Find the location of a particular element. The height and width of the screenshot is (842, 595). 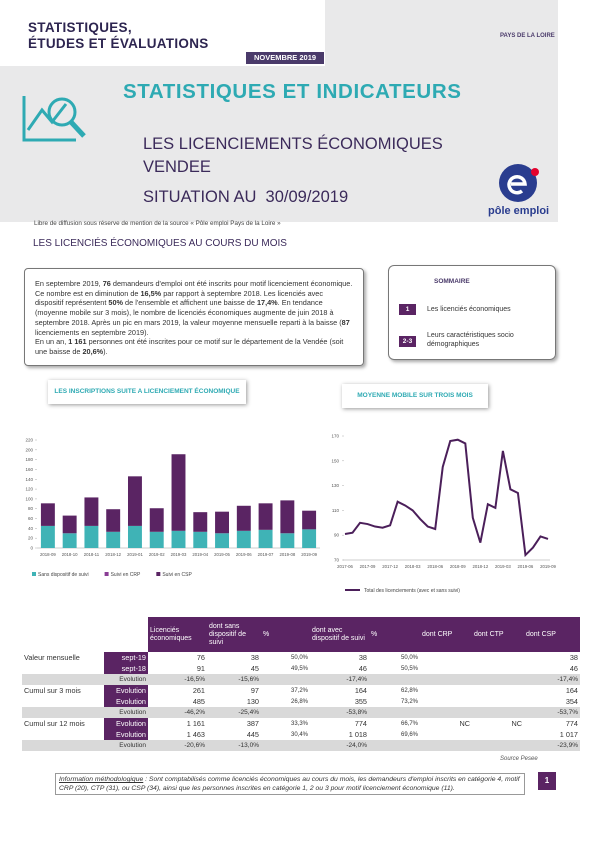

table-cell: -25,4% is located at coordinates (234, 712).